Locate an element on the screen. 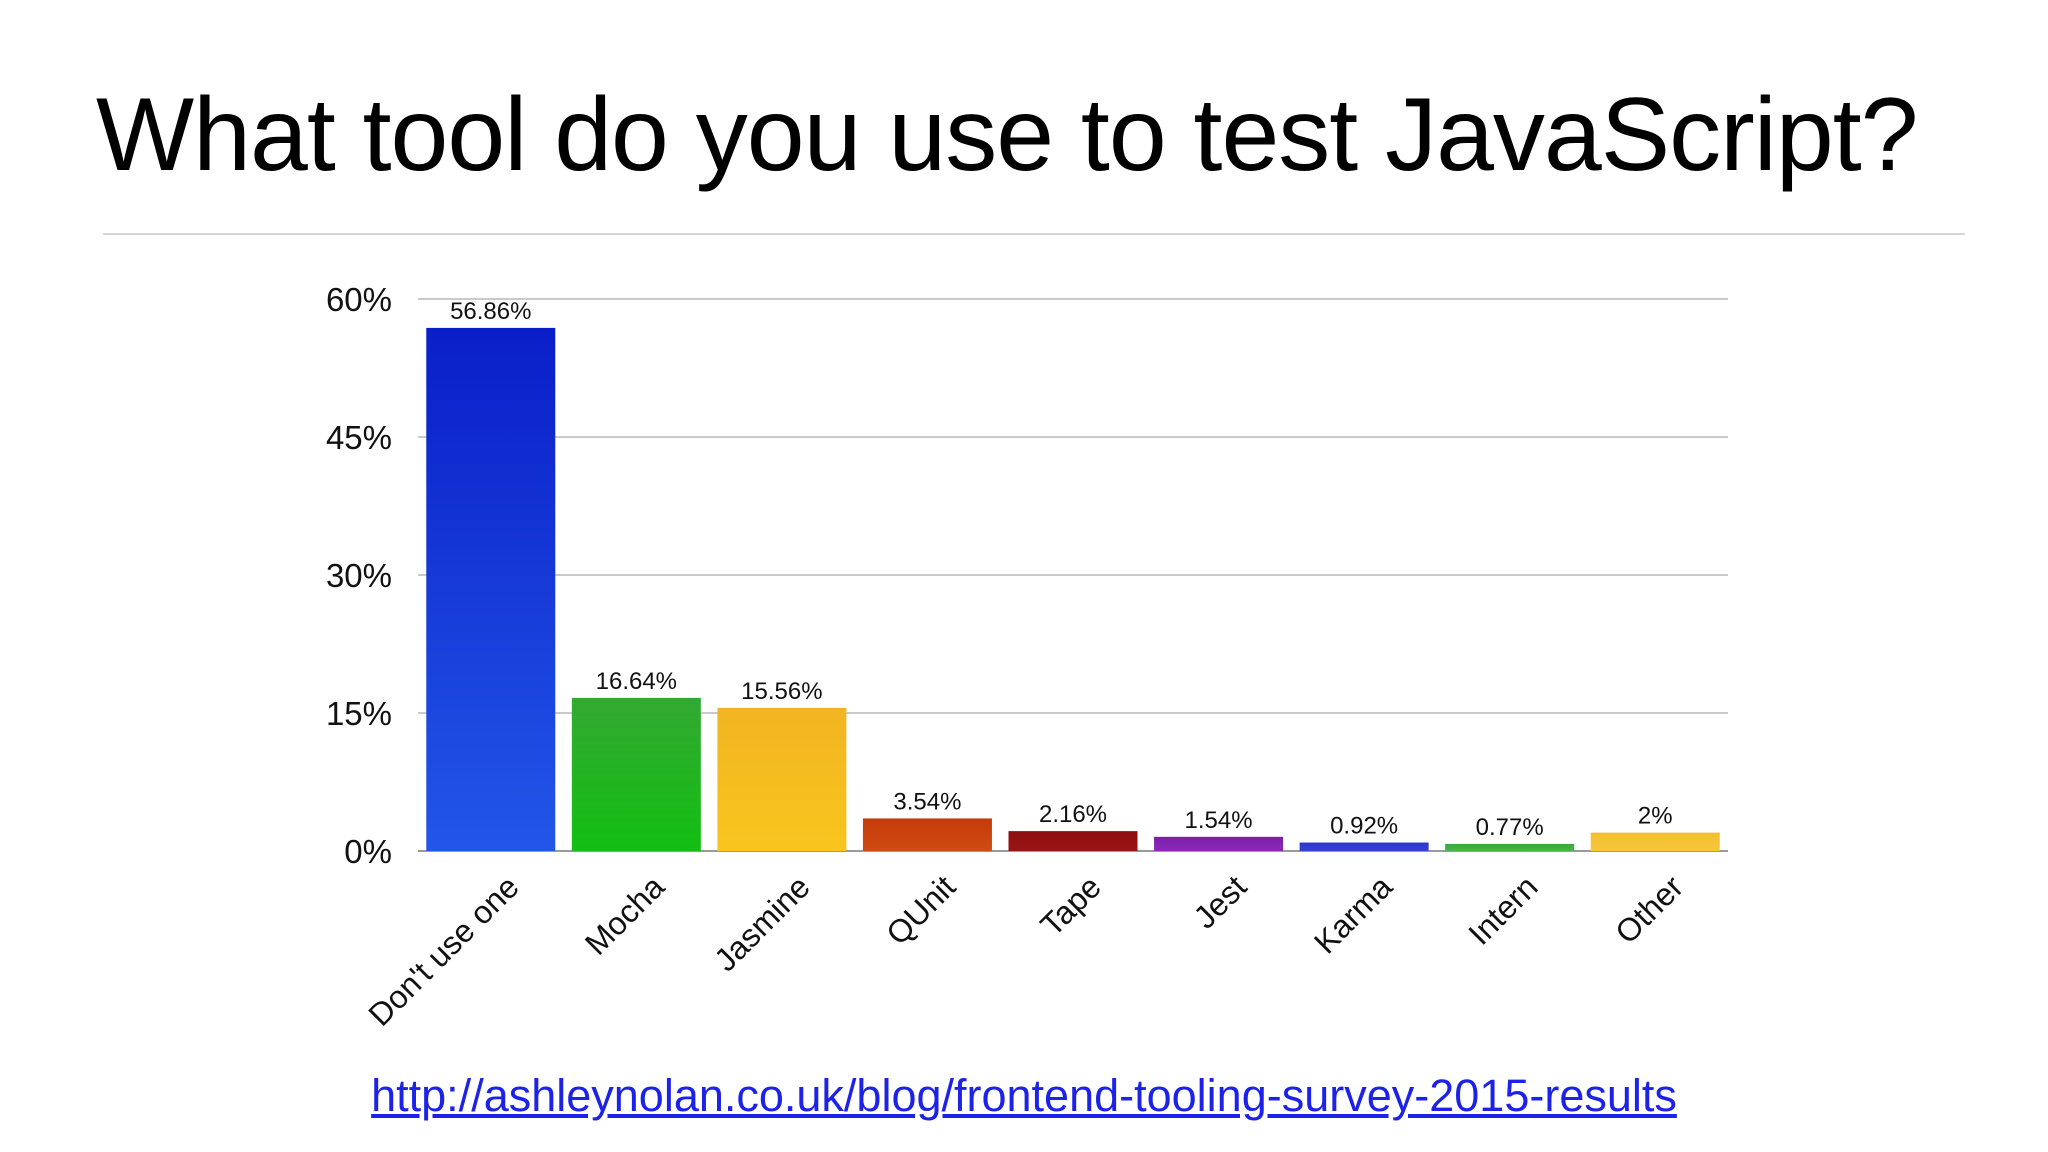 The image size is (2048, 1152). data-label: 1.54% is located at coordinates (1219, 820).